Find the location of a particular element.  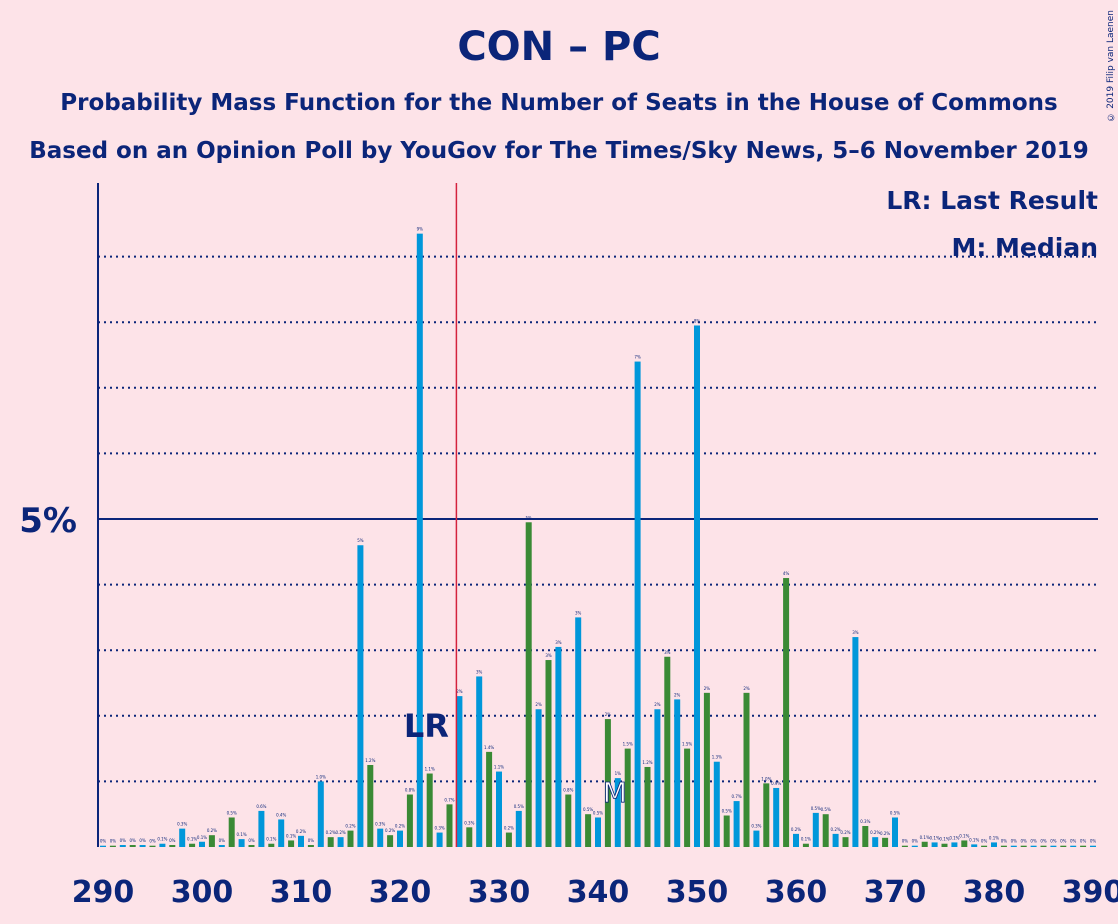

legend-median: M: Median is located at coordinates (1024, 247).